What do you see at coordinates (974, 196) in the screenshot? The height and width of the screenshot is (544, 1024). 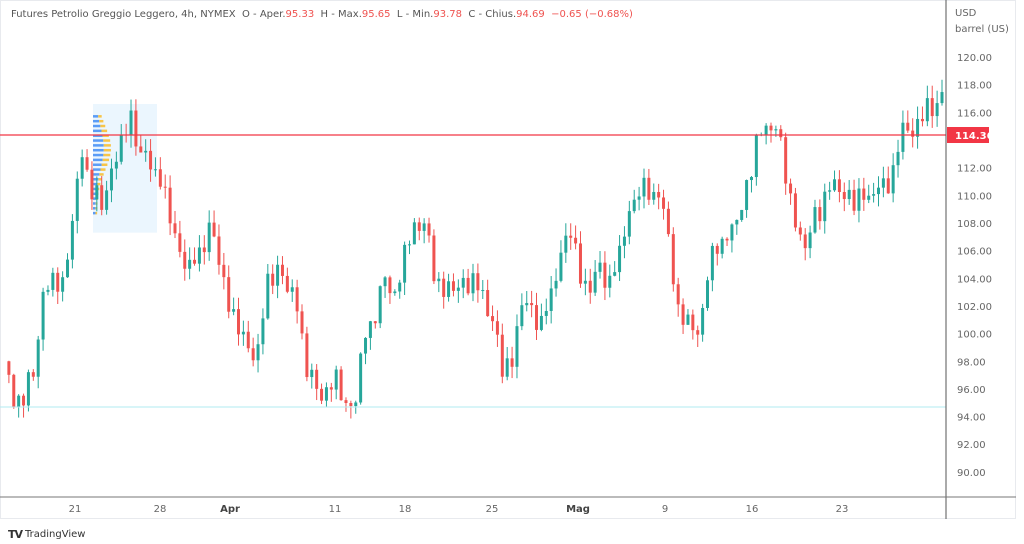 I see `price-tick-label: 110.00` at bounding box center [974, 196].